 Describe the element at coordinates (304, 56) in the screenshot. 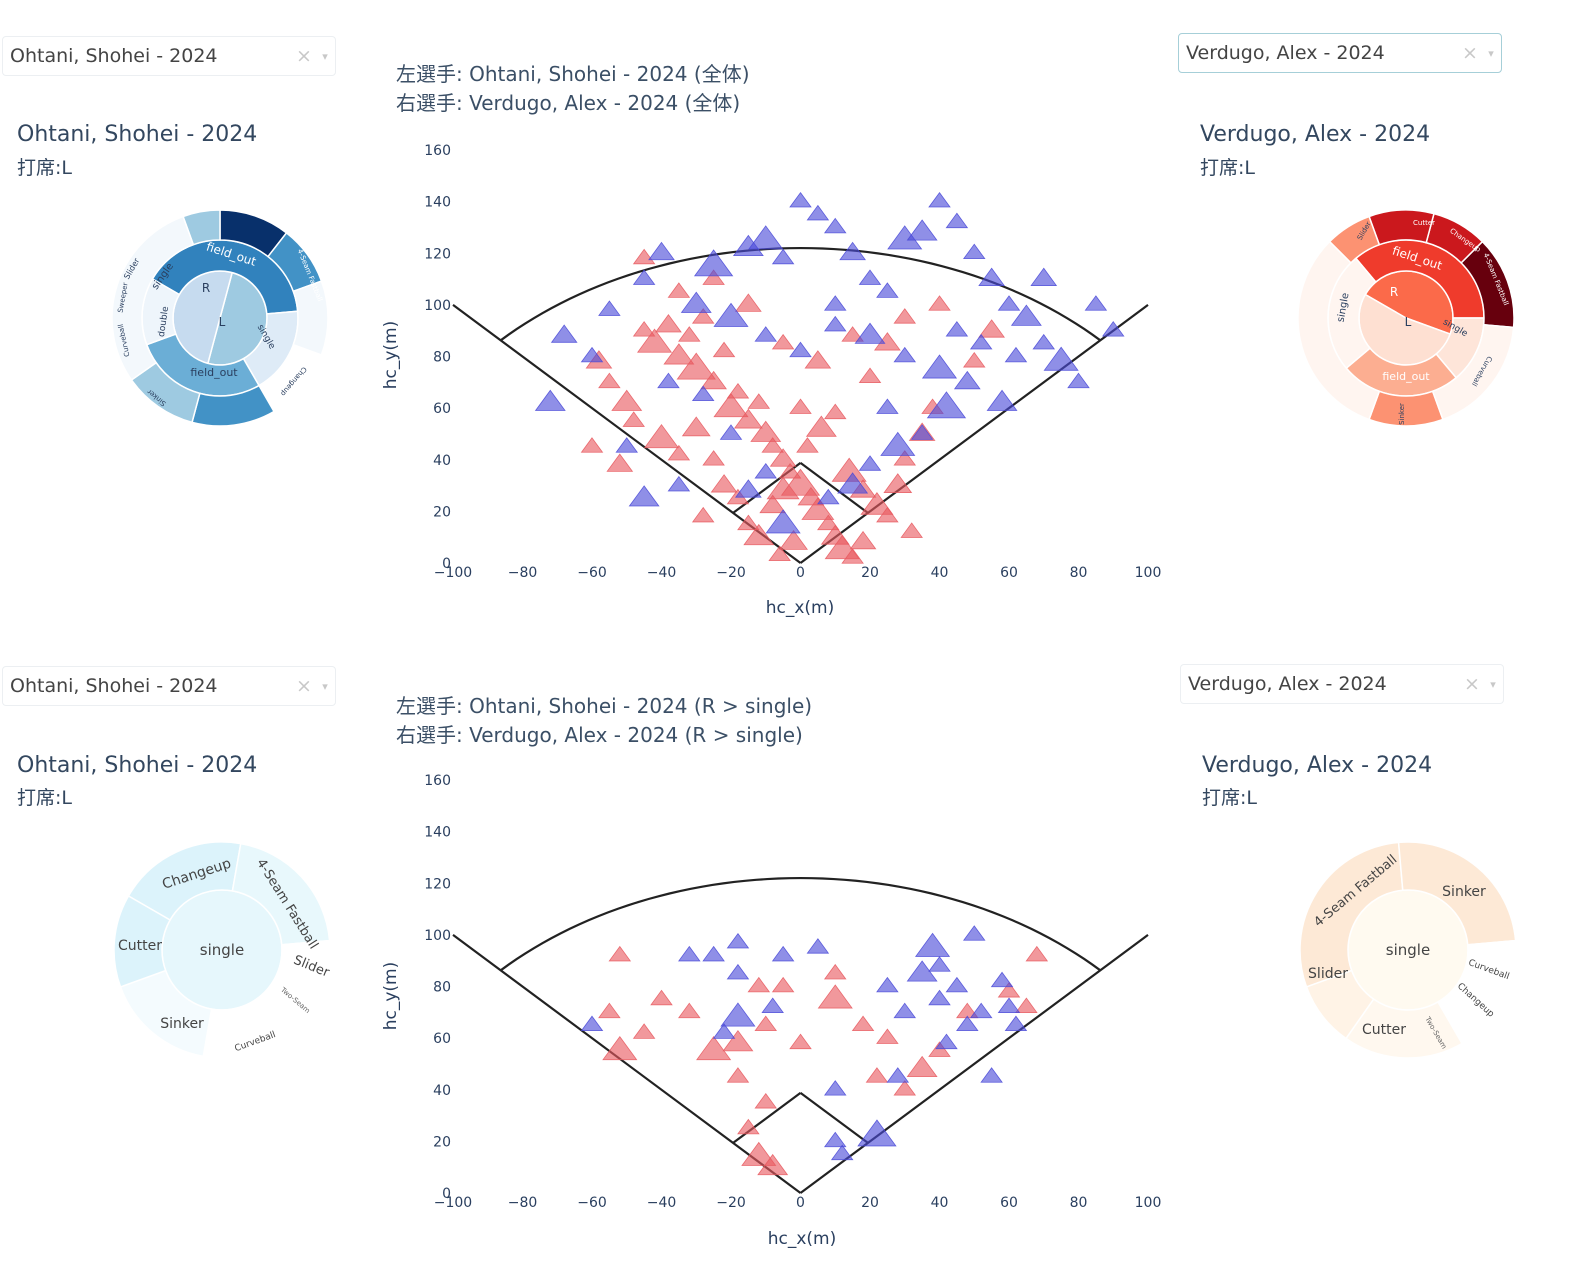

I see `clear-icon: ×` at that location.